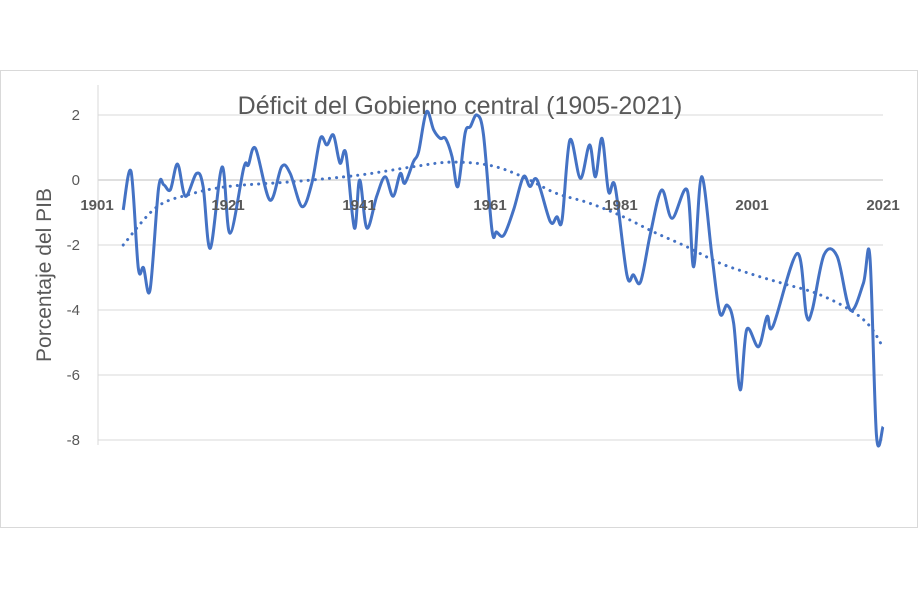  I want to click on x-tick-labels: 1901 1921 1941 1961 1981 2001 2021, so click(489, 205).